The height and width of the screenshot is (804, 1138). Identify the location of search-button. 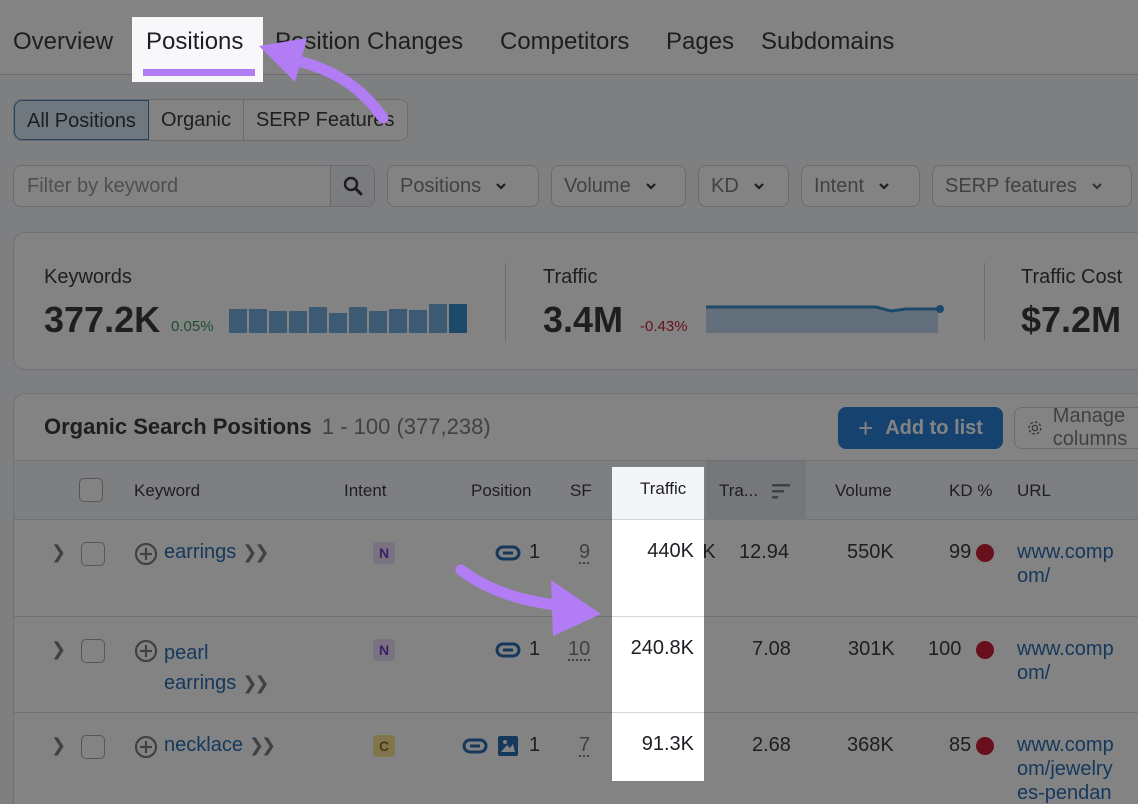
(352, 186).